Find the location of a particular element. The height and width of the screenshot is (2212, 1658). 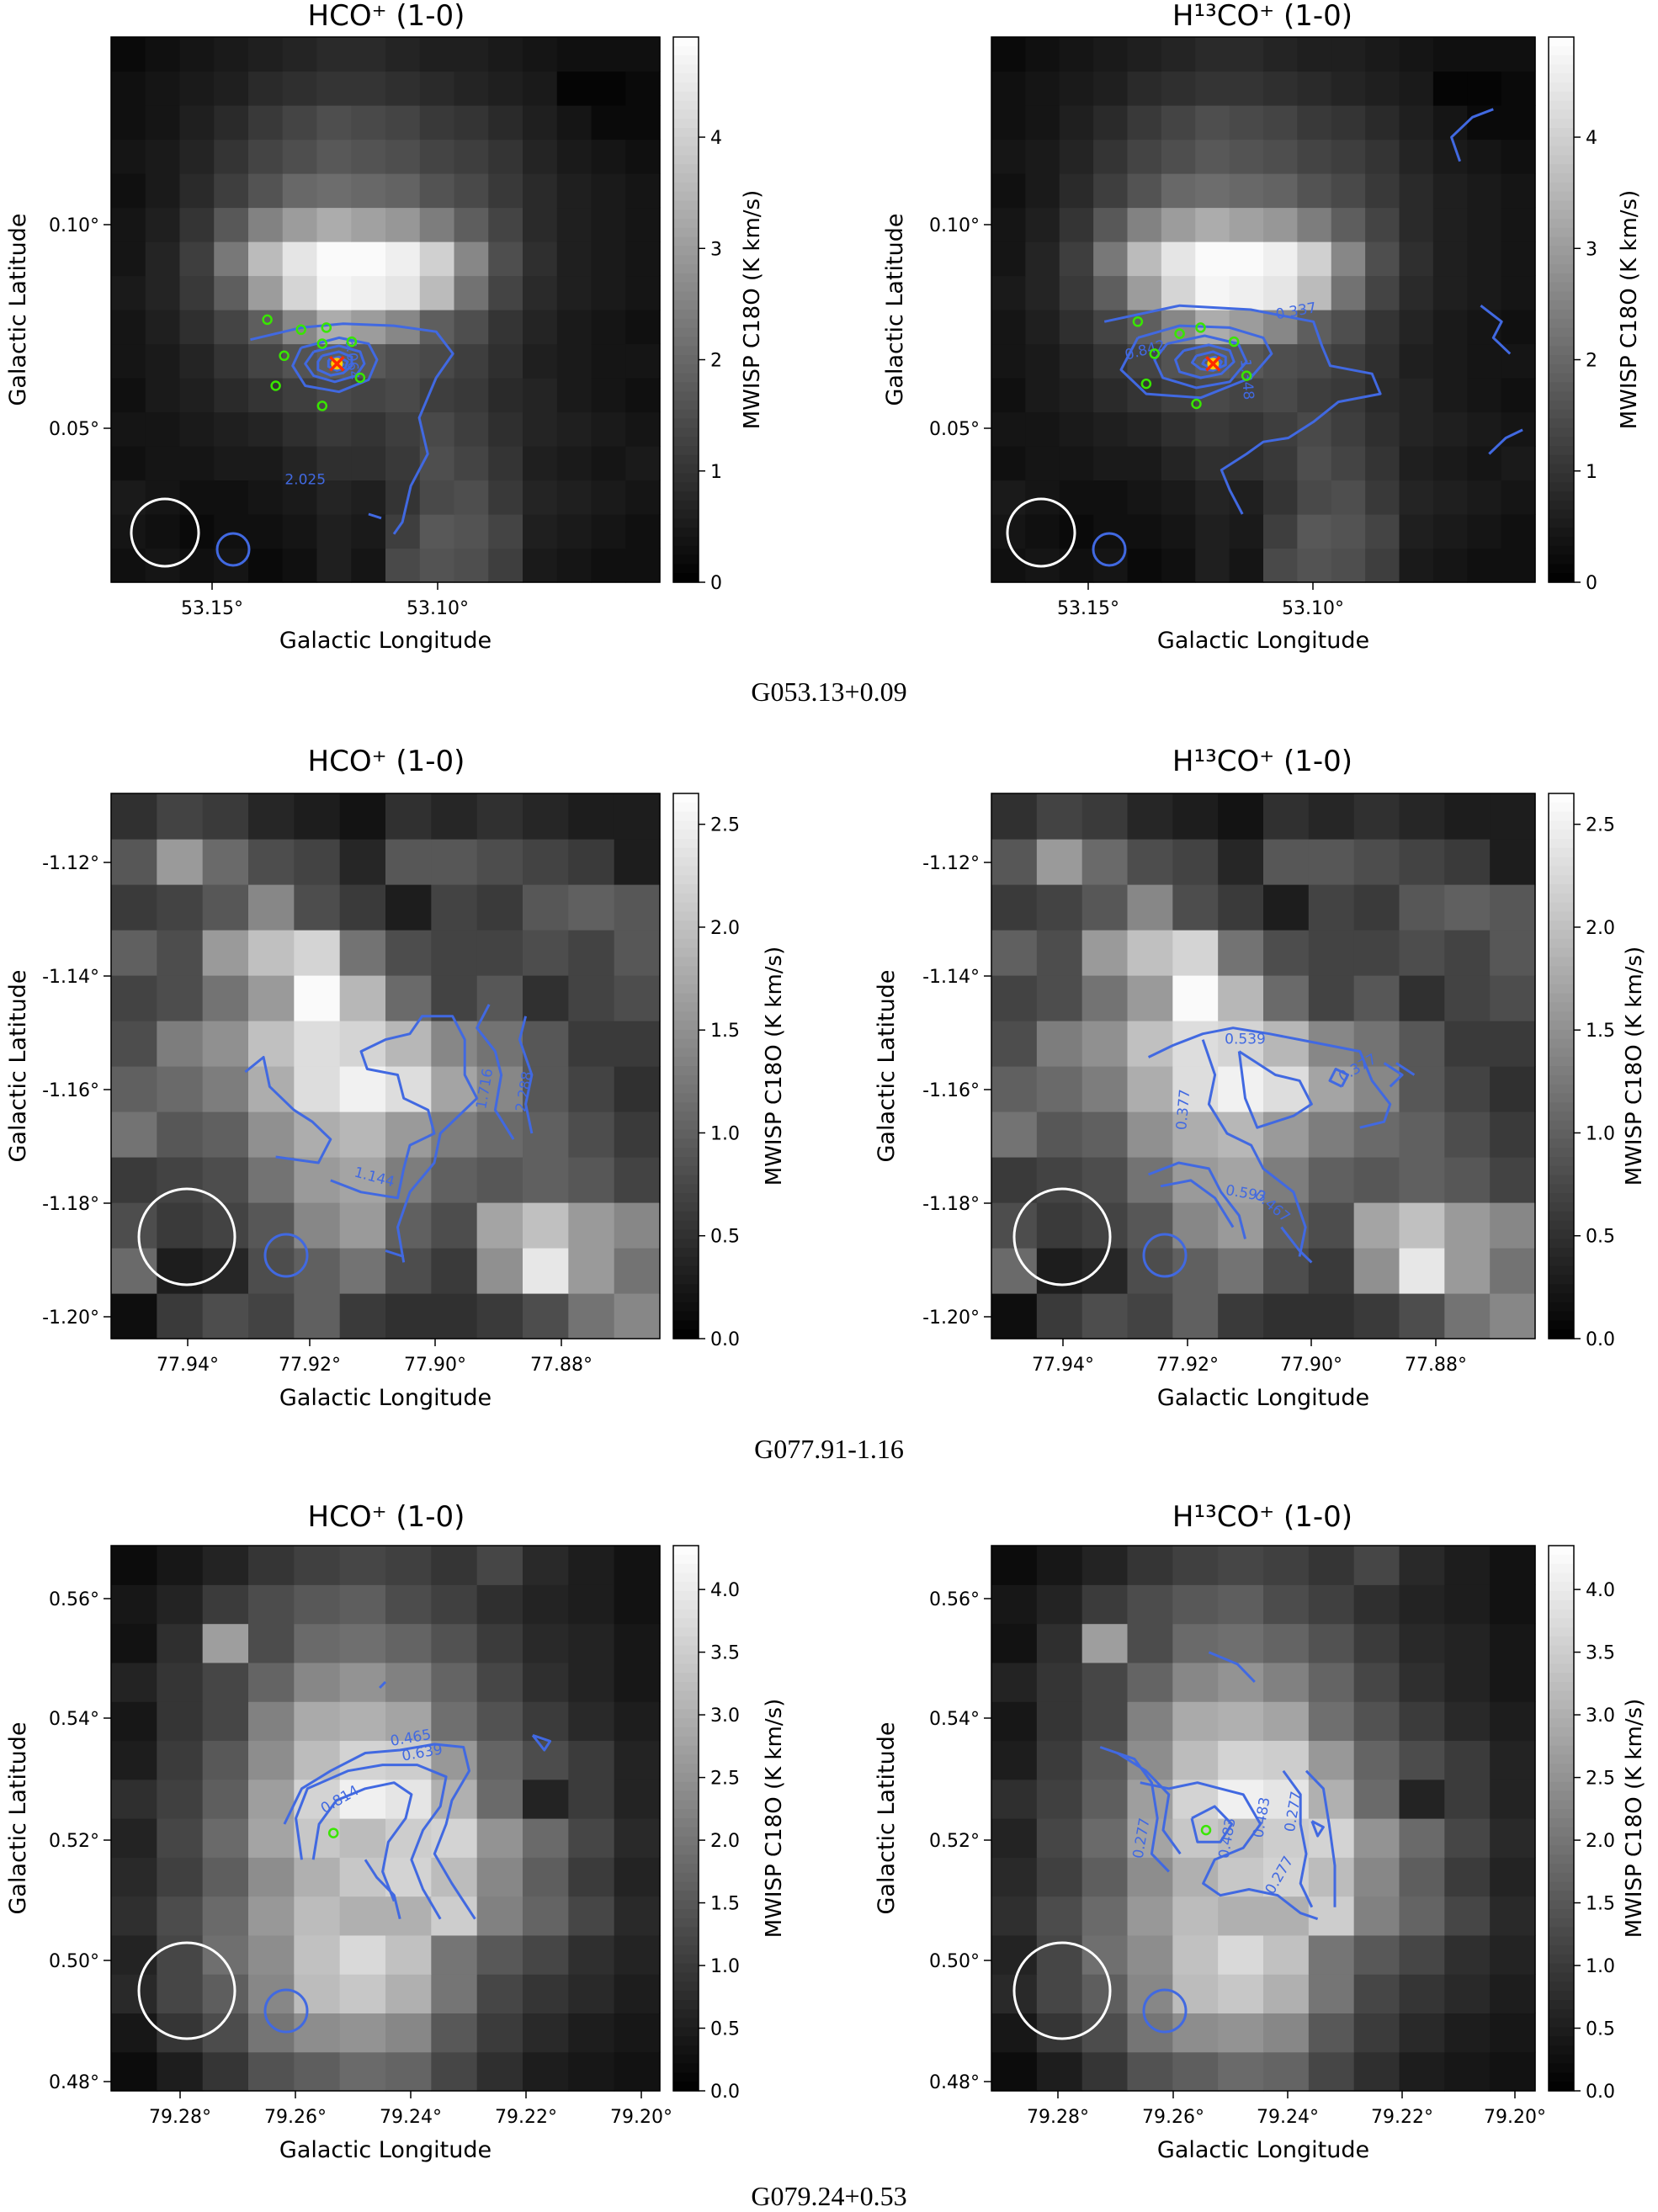

colorbar-tick-label: 4.0 is located at coordinates (1600, 1590).